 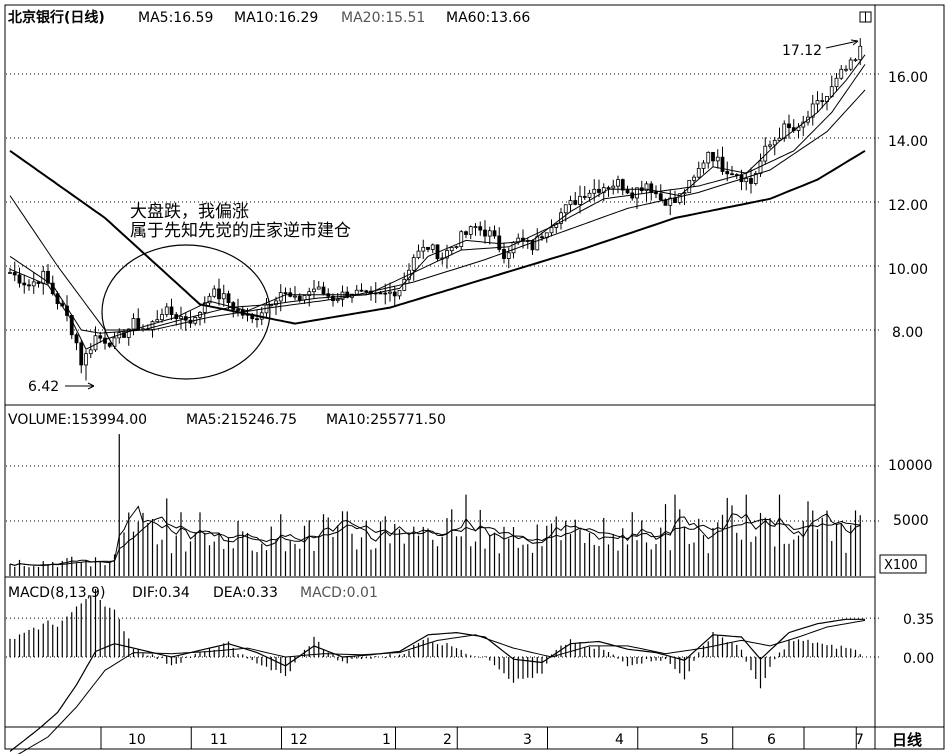 What do you see at coordinates (241, 420) in the screenshot?
I see `volume-ma5-readout: MA5:215246.75` at bounding box center [241, 420].